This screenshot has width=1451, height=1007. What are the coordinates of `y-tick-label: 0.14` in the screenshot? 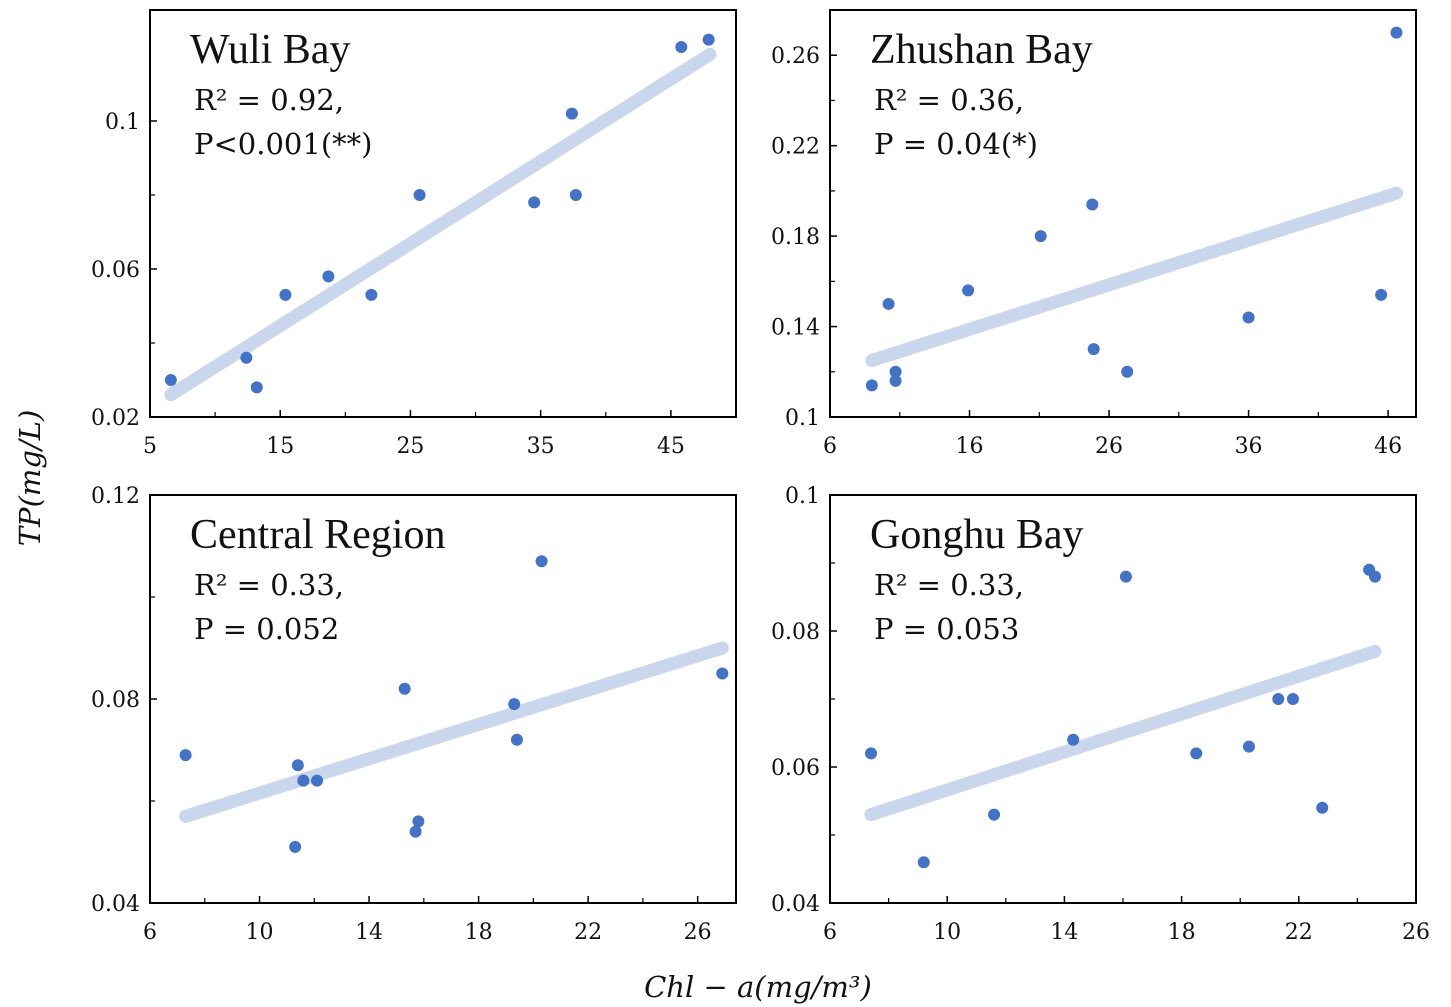 It's located at (795, 328).